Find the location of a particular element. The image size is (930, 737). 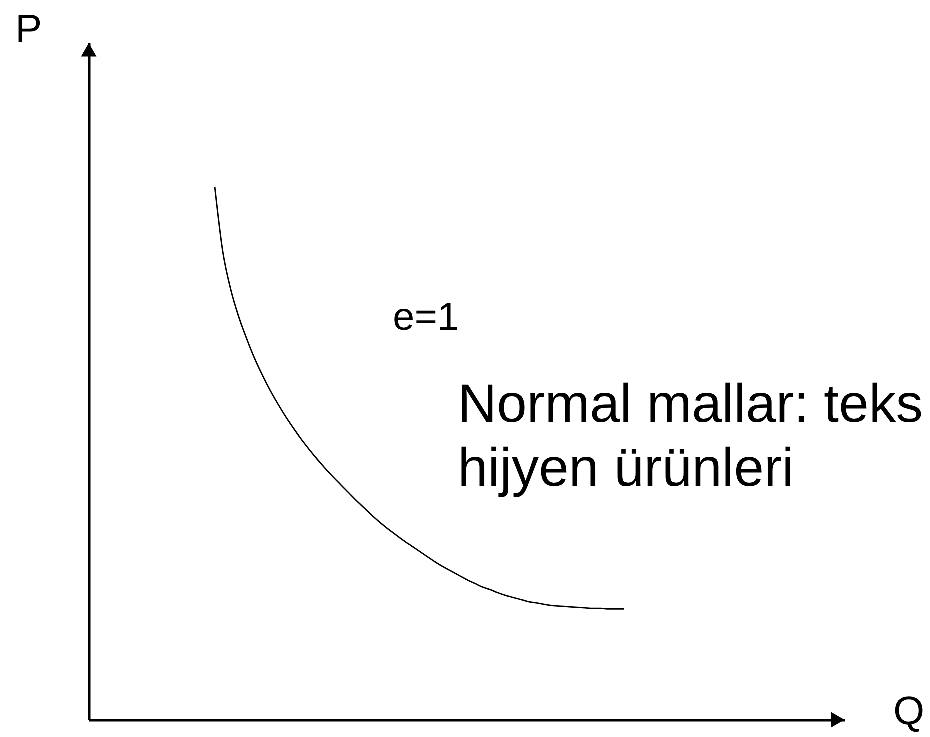

annotation: e=1 is located at coordinates (426, 317).